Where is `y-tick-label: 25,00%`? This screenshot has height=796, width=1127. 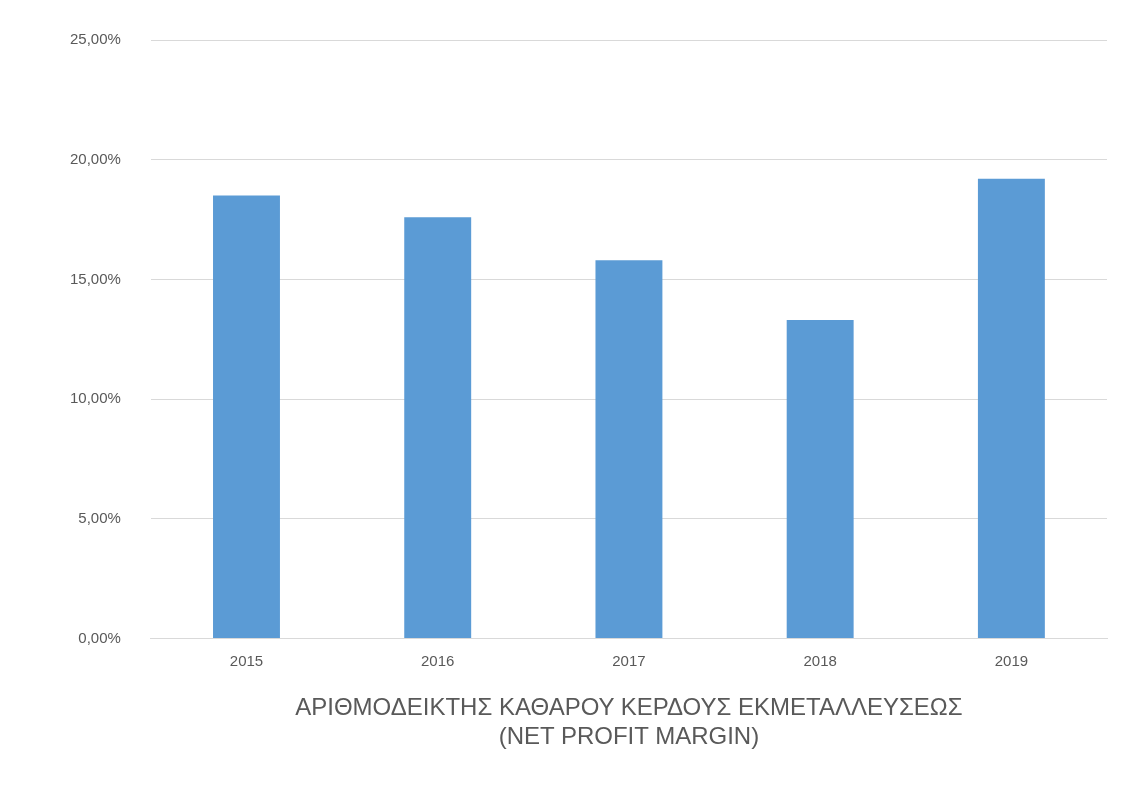
y-tick-label: 25,00% is located at coordinates (95, 39).